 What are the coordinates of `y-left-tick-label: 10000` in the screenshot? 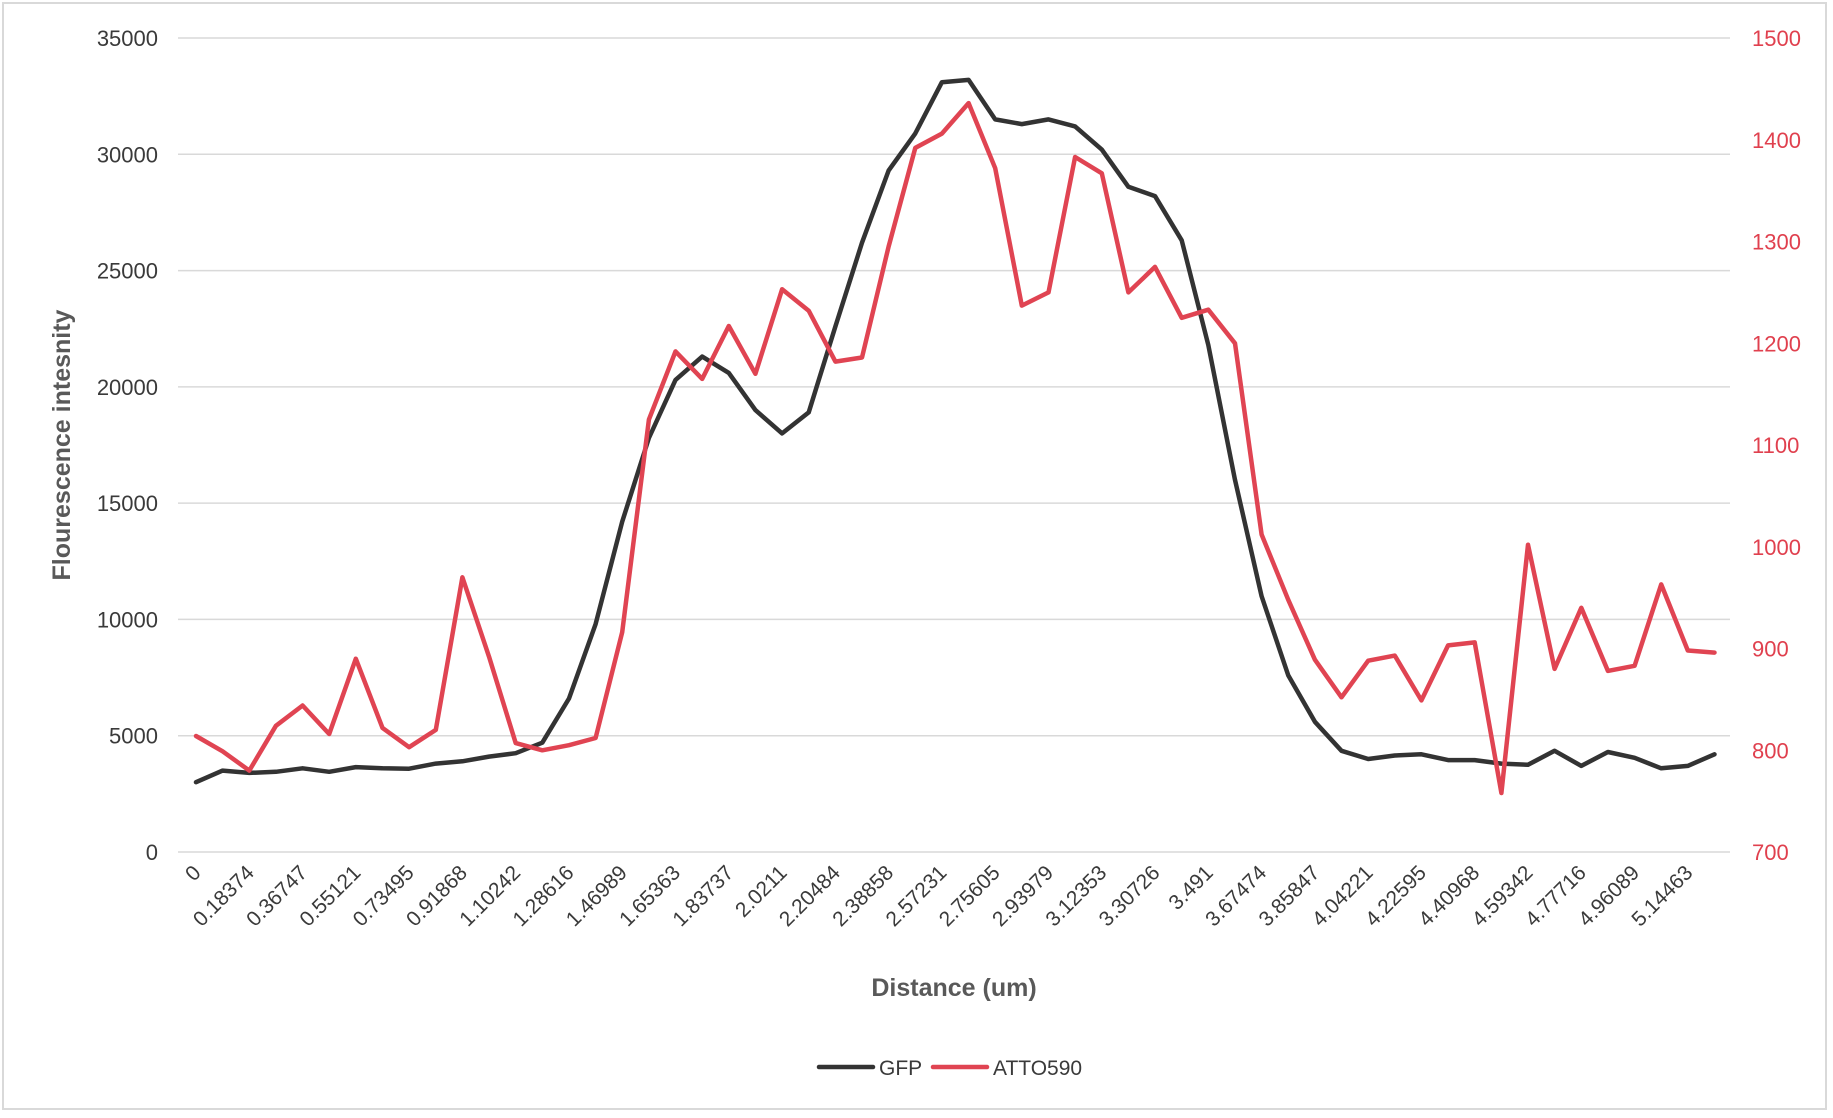 It's located at (127, 619).